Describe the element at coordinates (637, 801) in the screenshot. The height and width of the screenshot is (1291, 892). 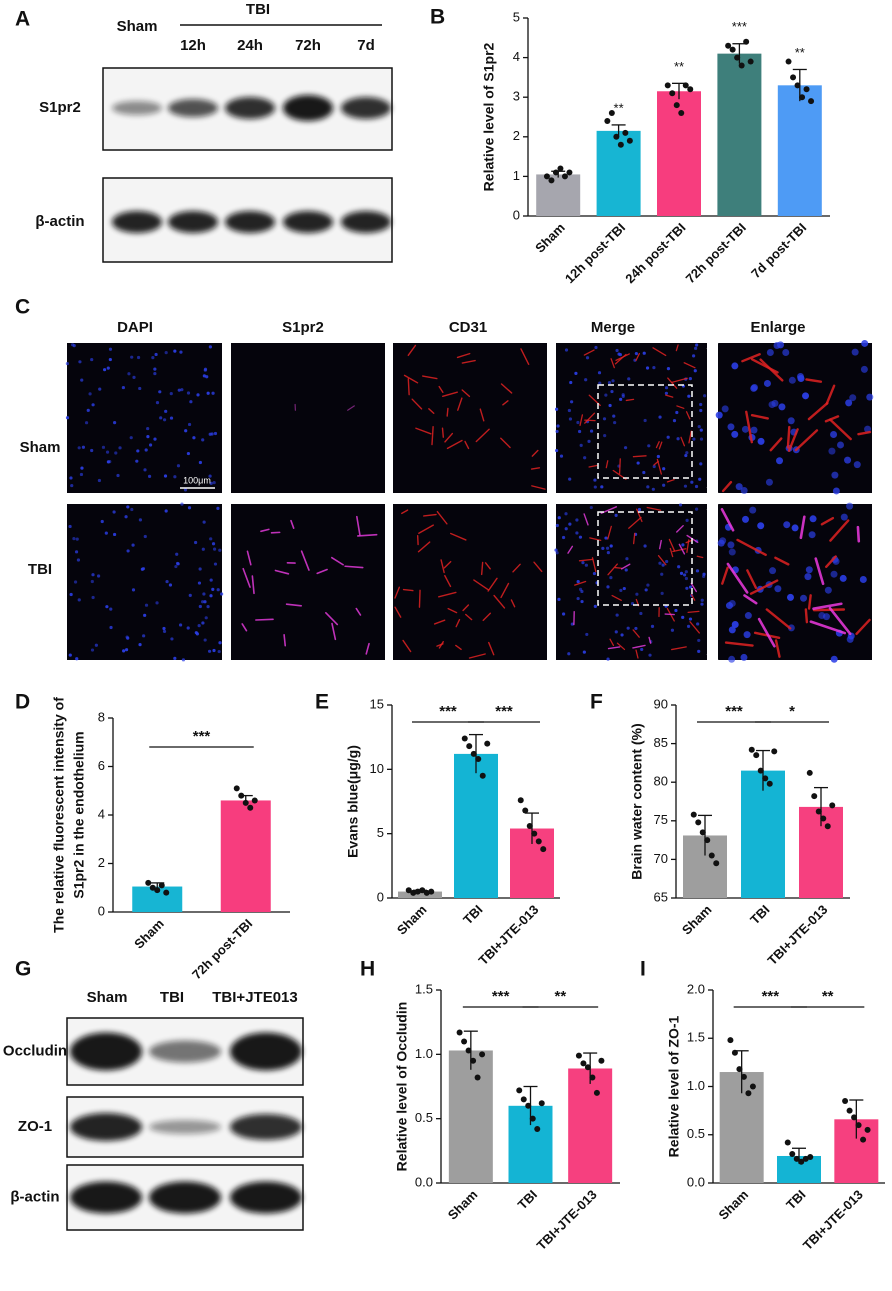
I see `y-axis-label: Brain water content (%)` at that location.